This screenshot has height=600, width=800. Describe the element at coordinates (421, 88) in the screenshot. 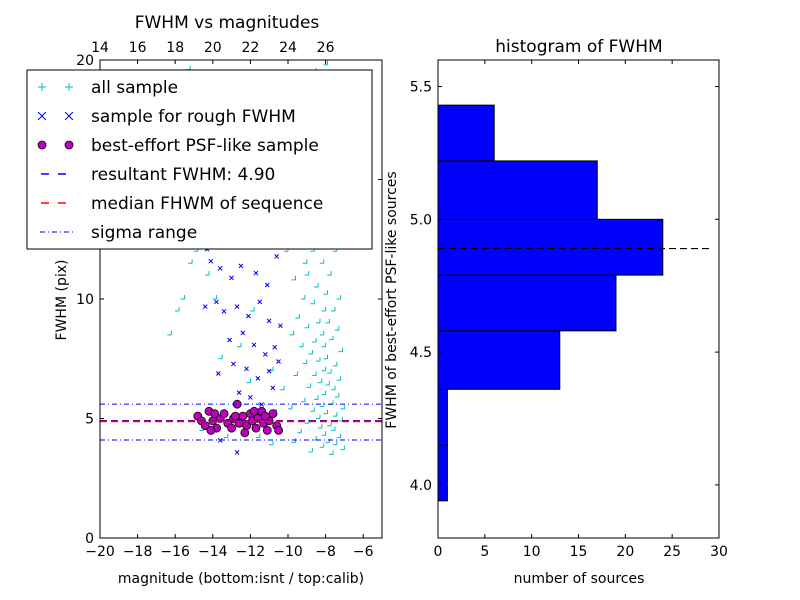

I see `y-tick-label: 5.5` at that location.